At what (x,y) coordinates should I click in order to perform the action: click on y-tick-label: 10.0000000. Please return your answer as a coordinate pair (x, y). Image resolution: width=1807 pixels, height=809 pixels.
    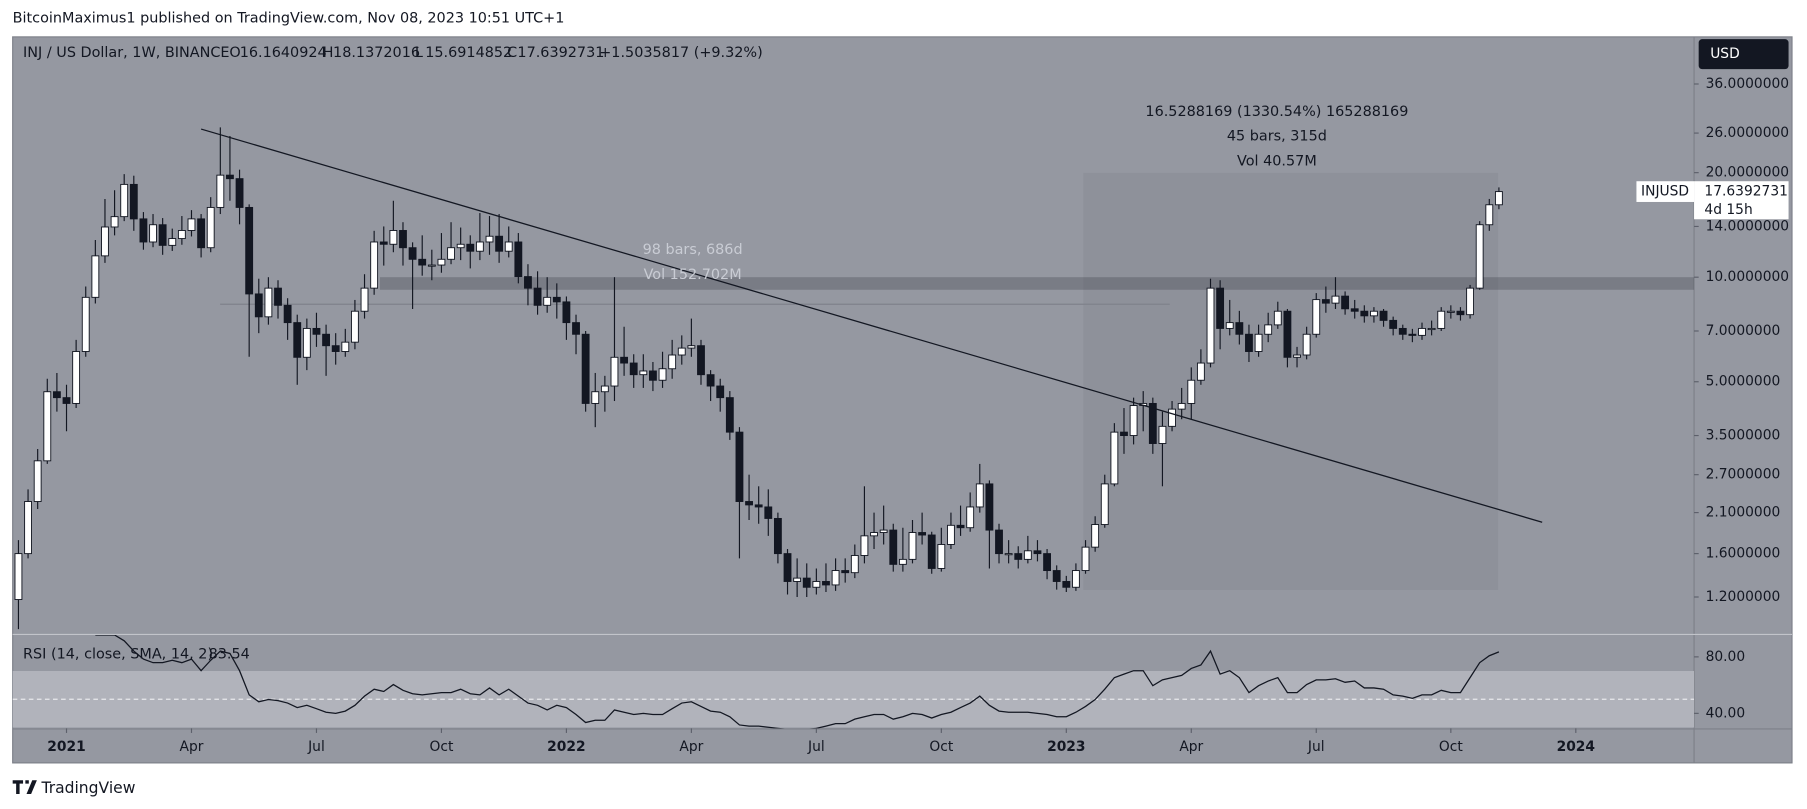
    Looking at the image, I should click on (1747, 277).